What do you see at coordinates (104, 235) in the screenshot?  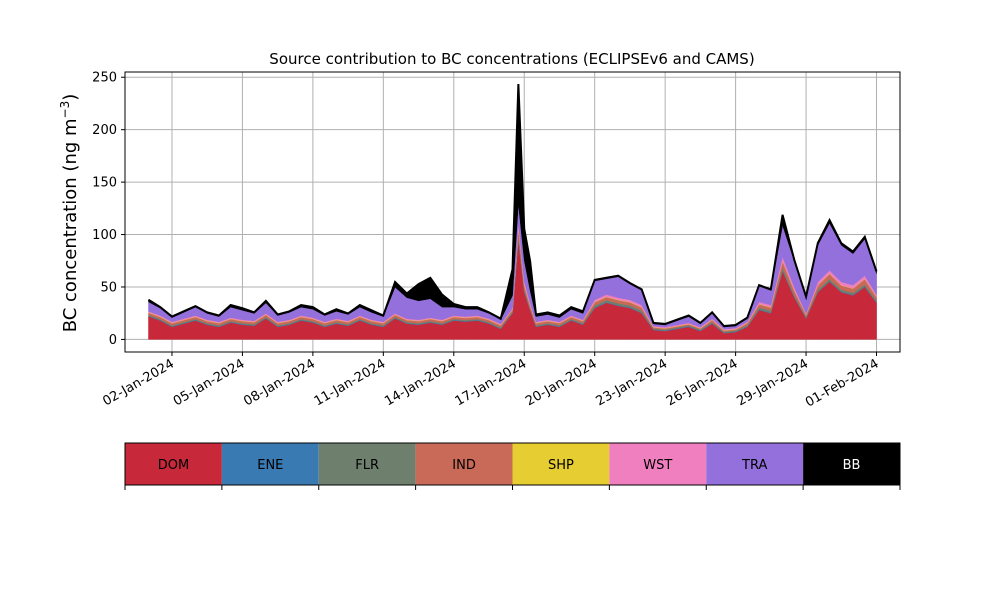 I see `y-tick-label: 100` at bounding box center [104, 235].